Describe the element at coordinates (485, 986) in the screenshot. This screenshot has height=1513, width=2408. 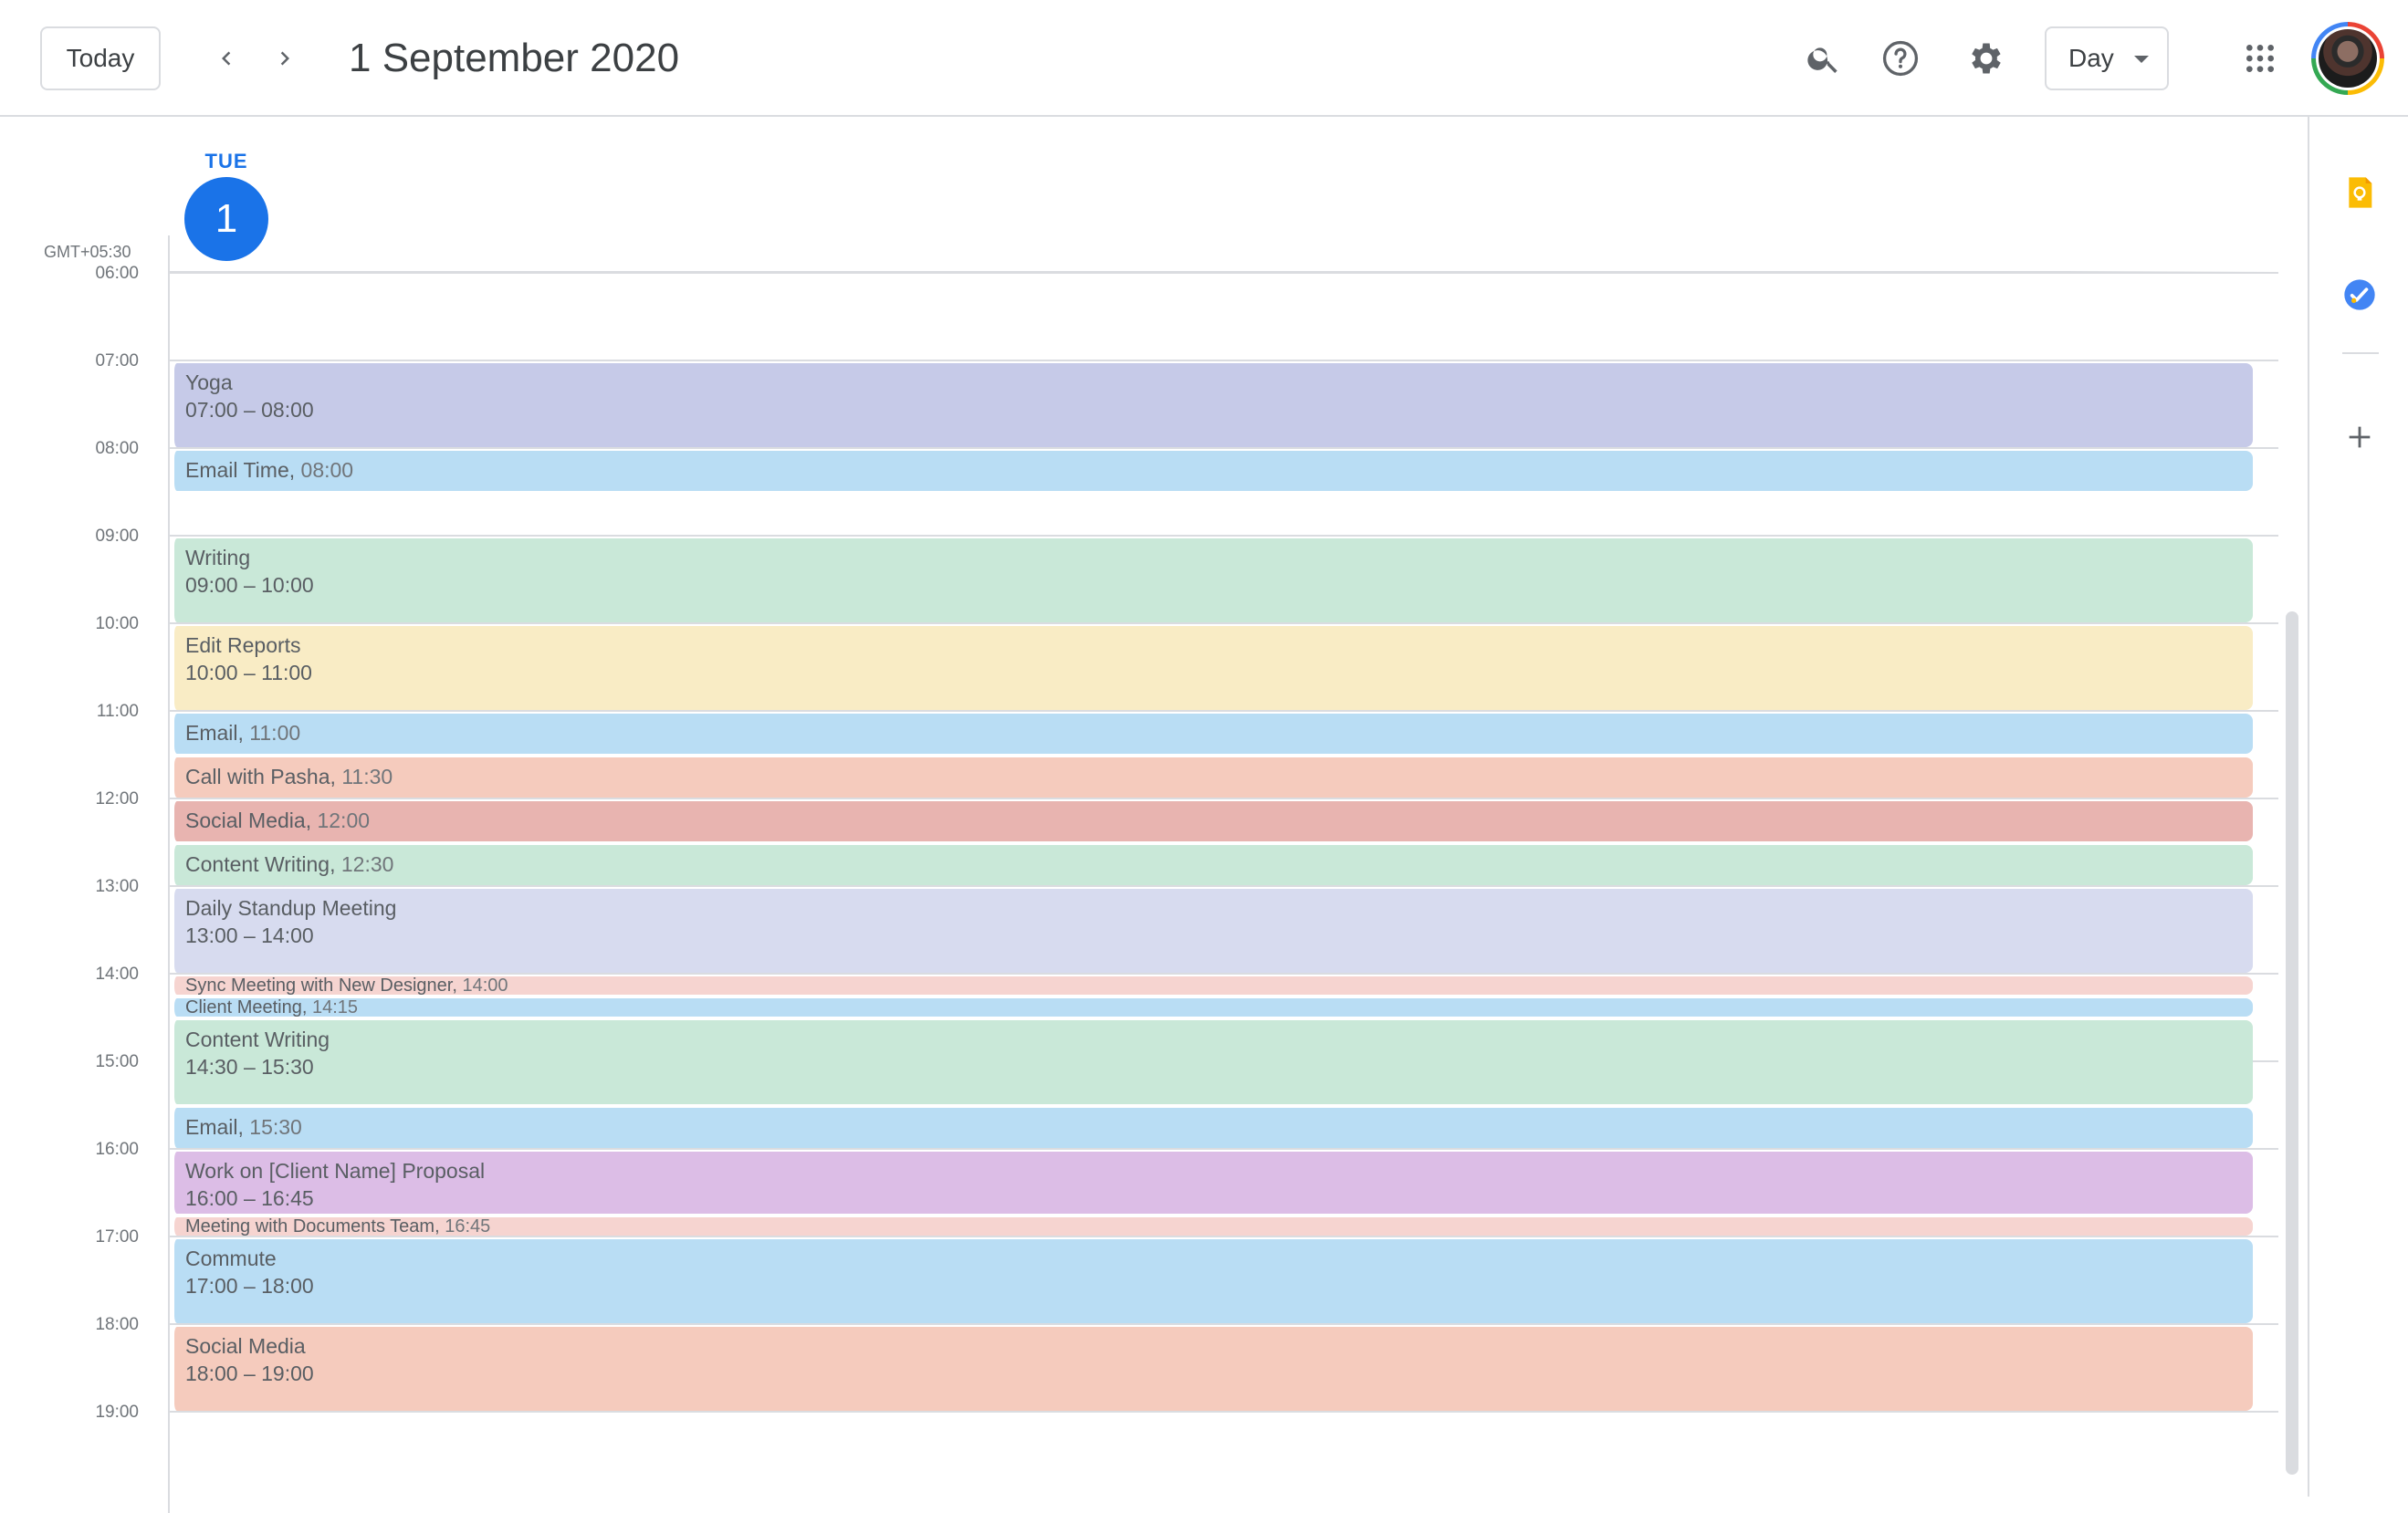
I see `event-time: 14:00` at that location.